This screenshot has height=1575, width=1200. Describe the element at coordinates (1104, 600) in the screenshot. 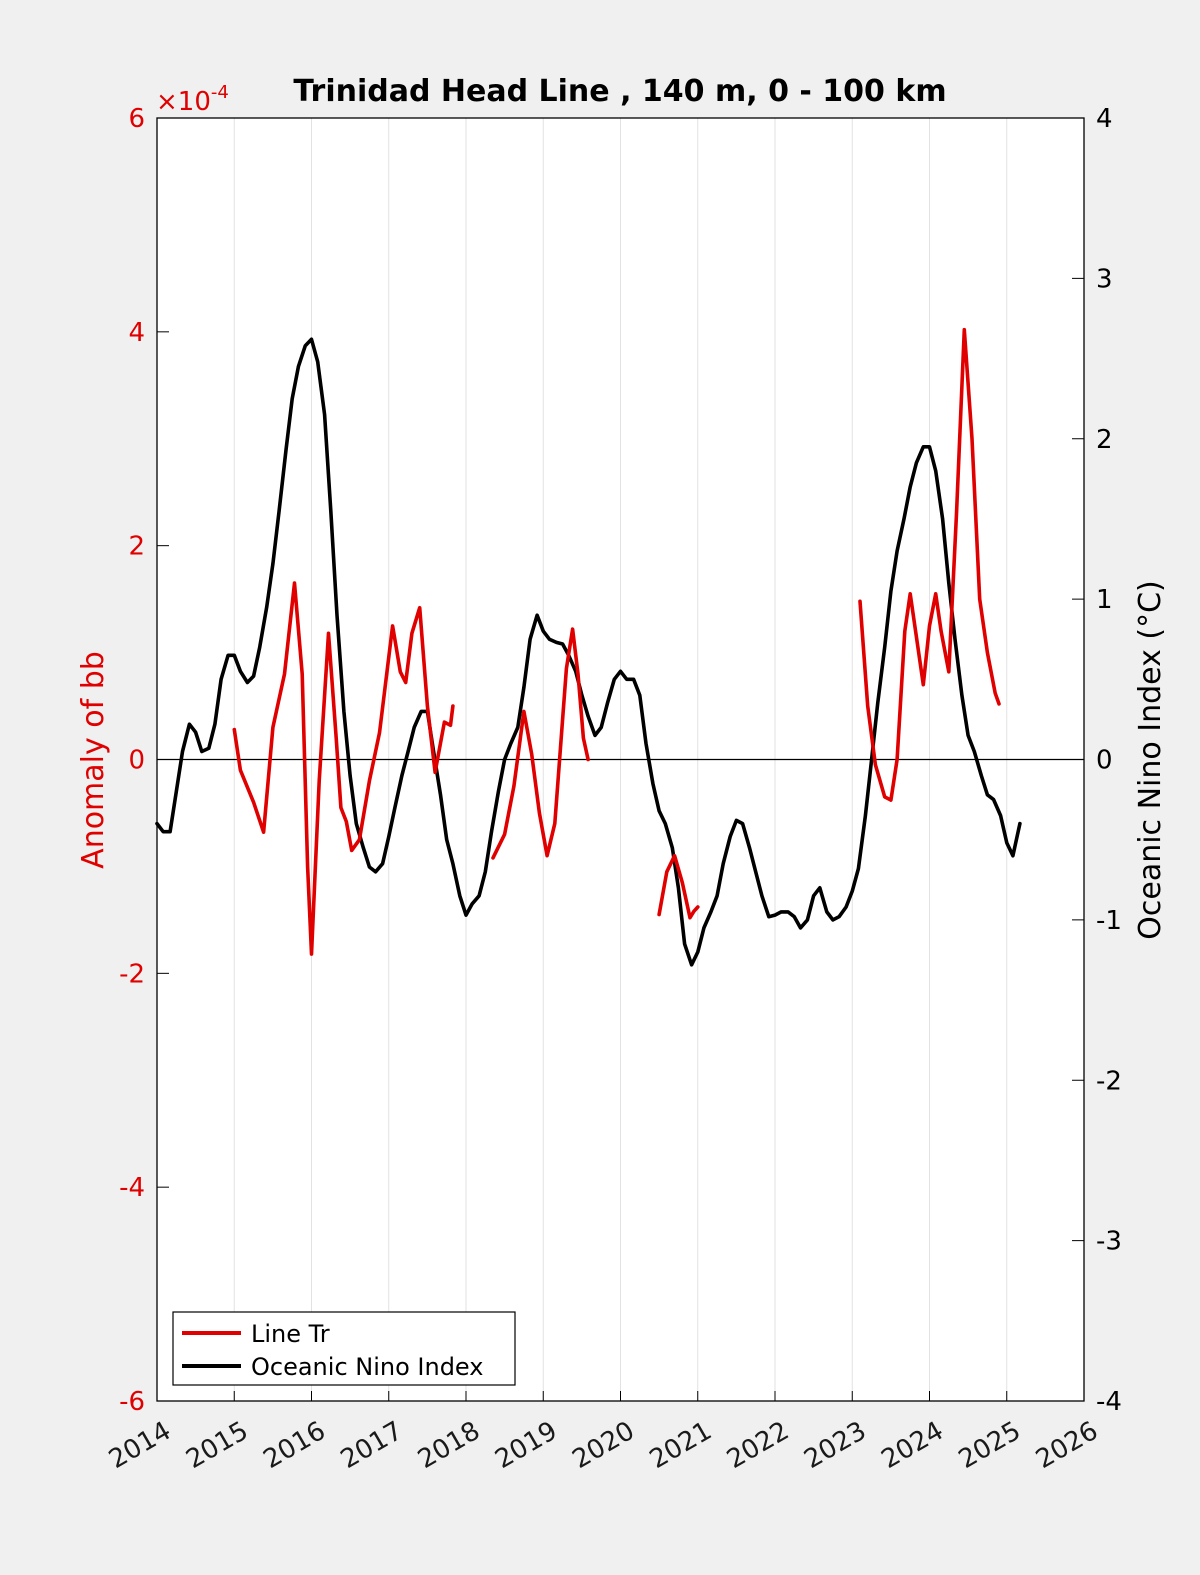

I see `right-tick-label-1: 1` at that location.